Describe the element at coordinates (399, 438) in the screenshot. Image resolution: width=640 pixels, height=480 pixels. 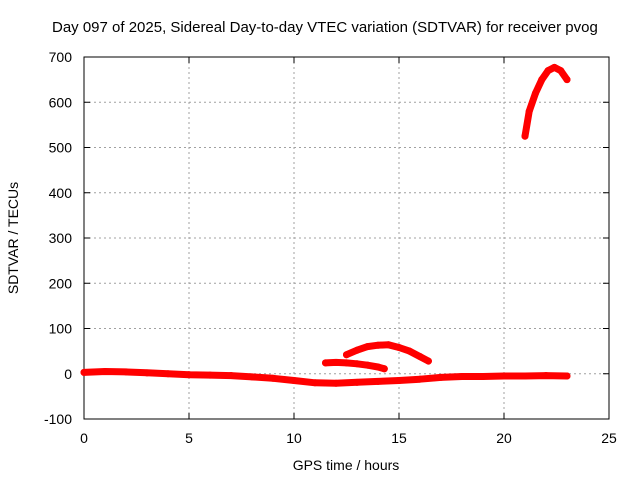
I see `x-tick-label: 15` at that location.